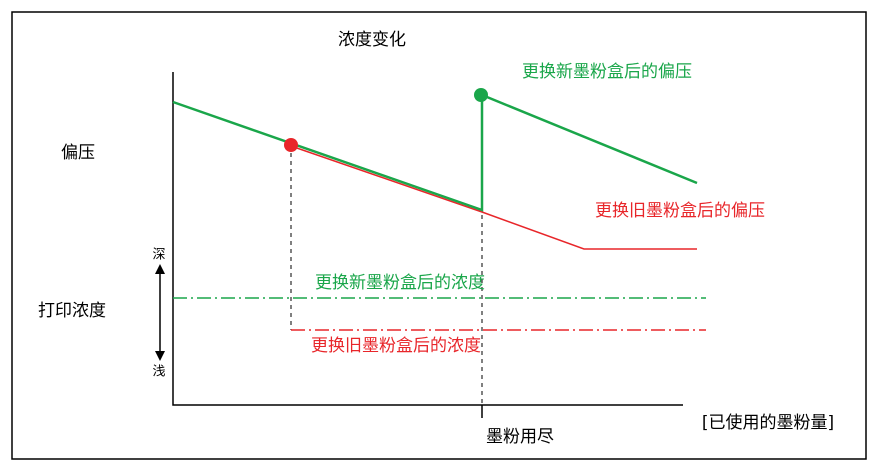 This screenshot has width=877, height=475. Describe the element at coordinates (493, 197) in the screenshot. I see `old-bias-line` at that location.